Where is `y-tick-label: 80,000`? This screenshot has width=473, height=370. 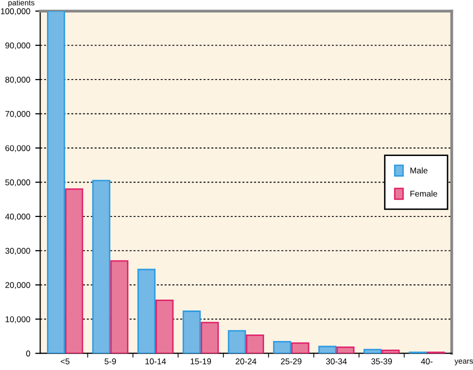 y-tick-label: 80,000 is located at coordinates (17, 80).